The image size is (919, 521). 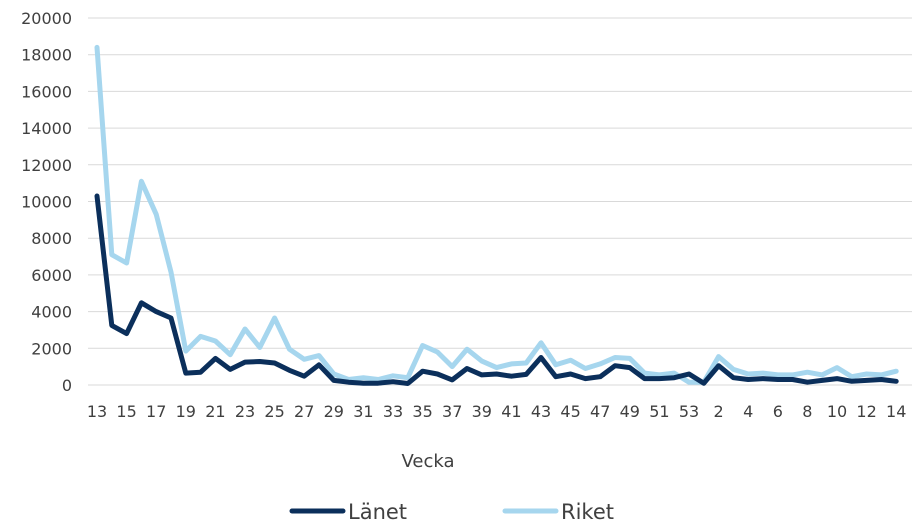 What do you see at coordinates (719, 411) in the screenshot?
I see `x-tick-label: 2` at bounding box center [719, 411].